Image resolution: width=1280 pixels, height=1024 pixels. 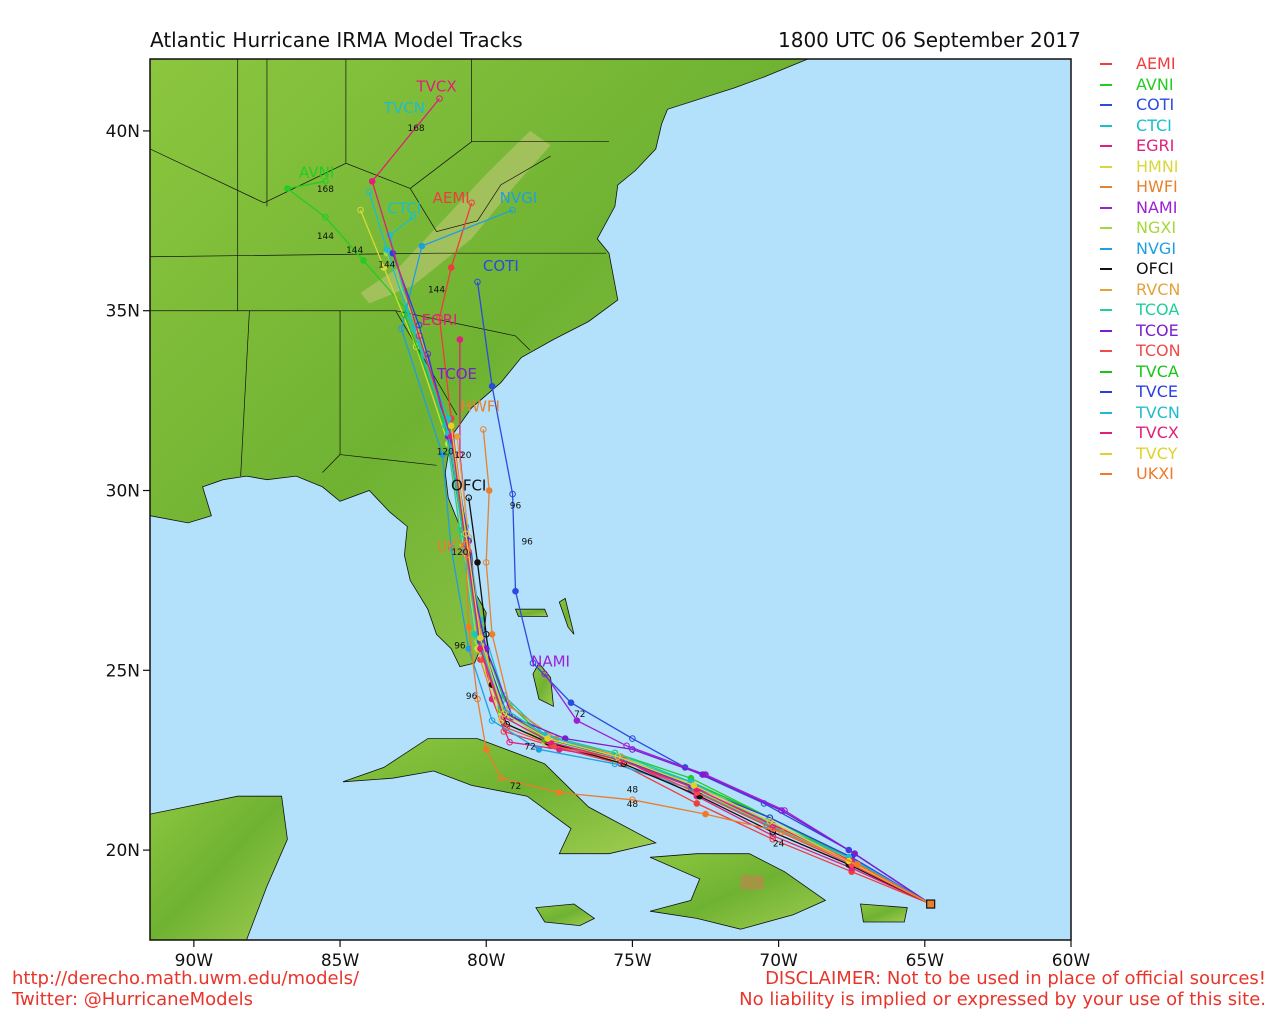 I want to click on source-url: http://derecho.math.uwm.edu/models/, so click(x=186, y=978).